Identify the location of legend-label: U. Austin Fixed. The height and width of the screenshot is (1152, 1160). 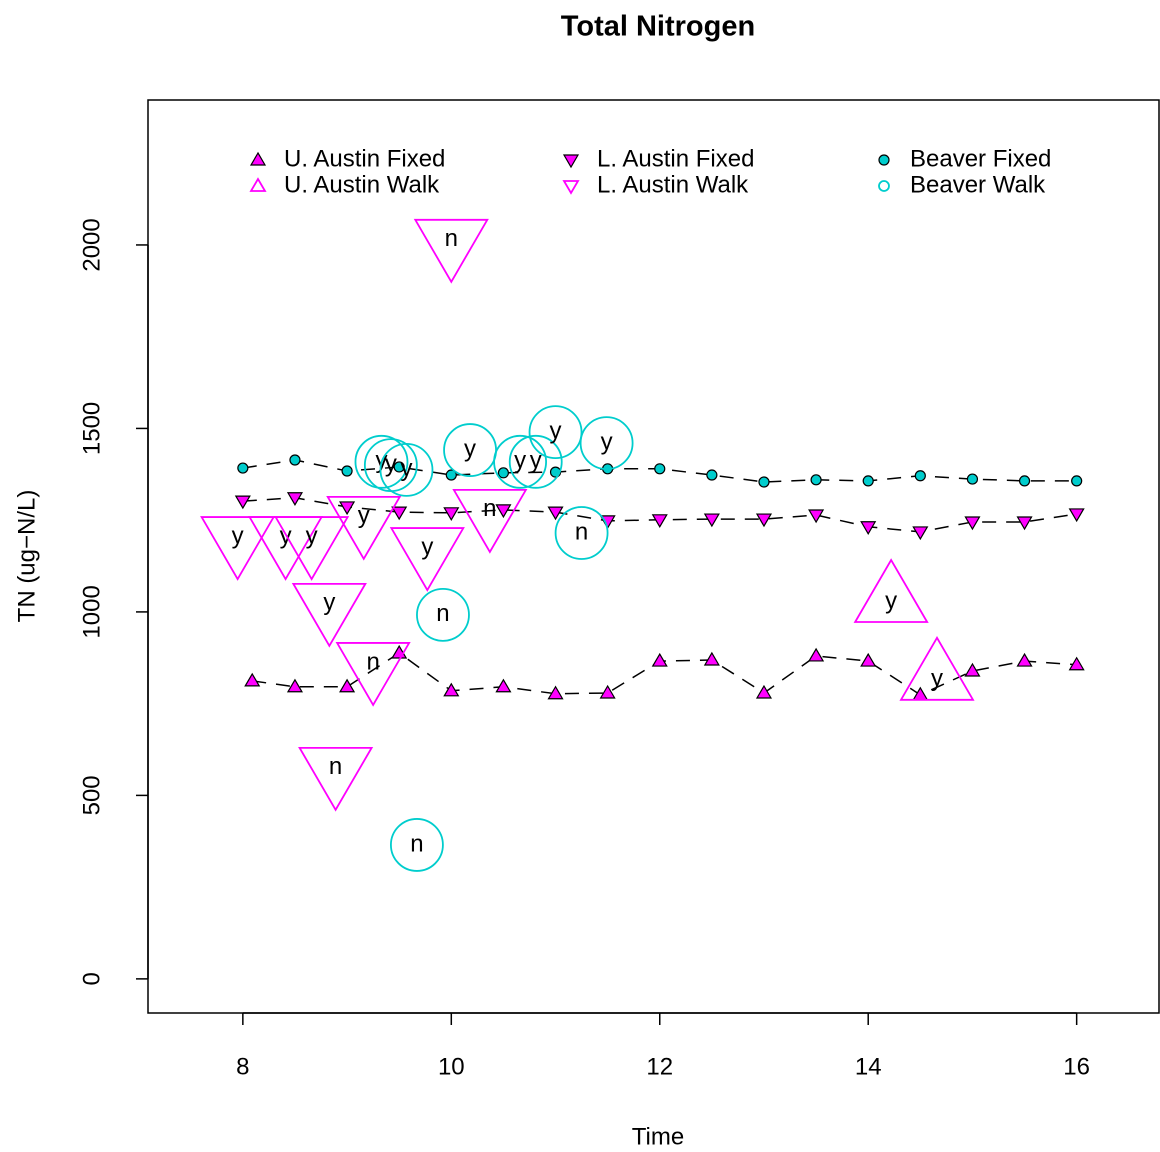
(364, 158).